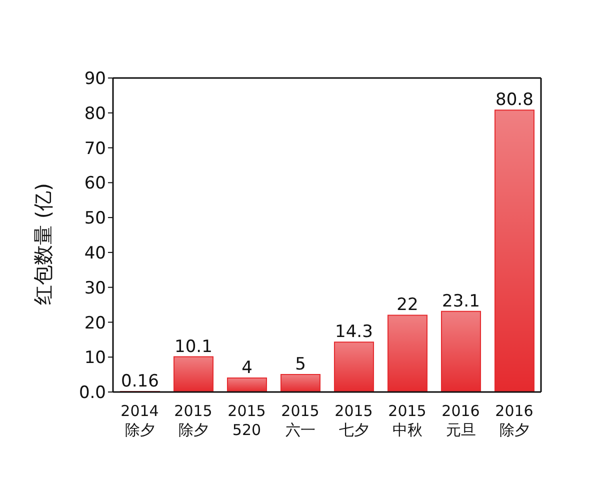 The width and height of the screenshot is (600, 480). I want to click on data-label: 80.8, so click(515, 100).